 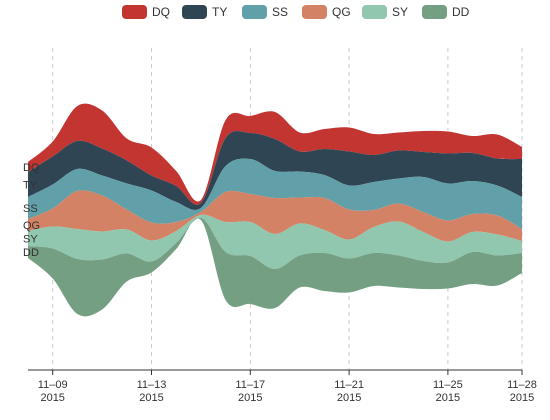 What do you see at coordinates (30, 186) in the screenshot?
I see `series-label-ty: TY` at bounding box center [30, 186].